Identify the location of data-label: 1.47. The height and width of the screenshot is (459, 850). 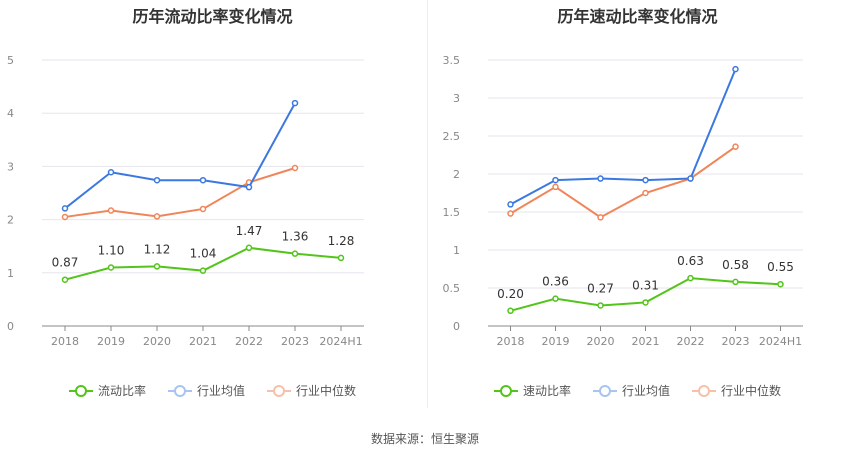
(249, 231).